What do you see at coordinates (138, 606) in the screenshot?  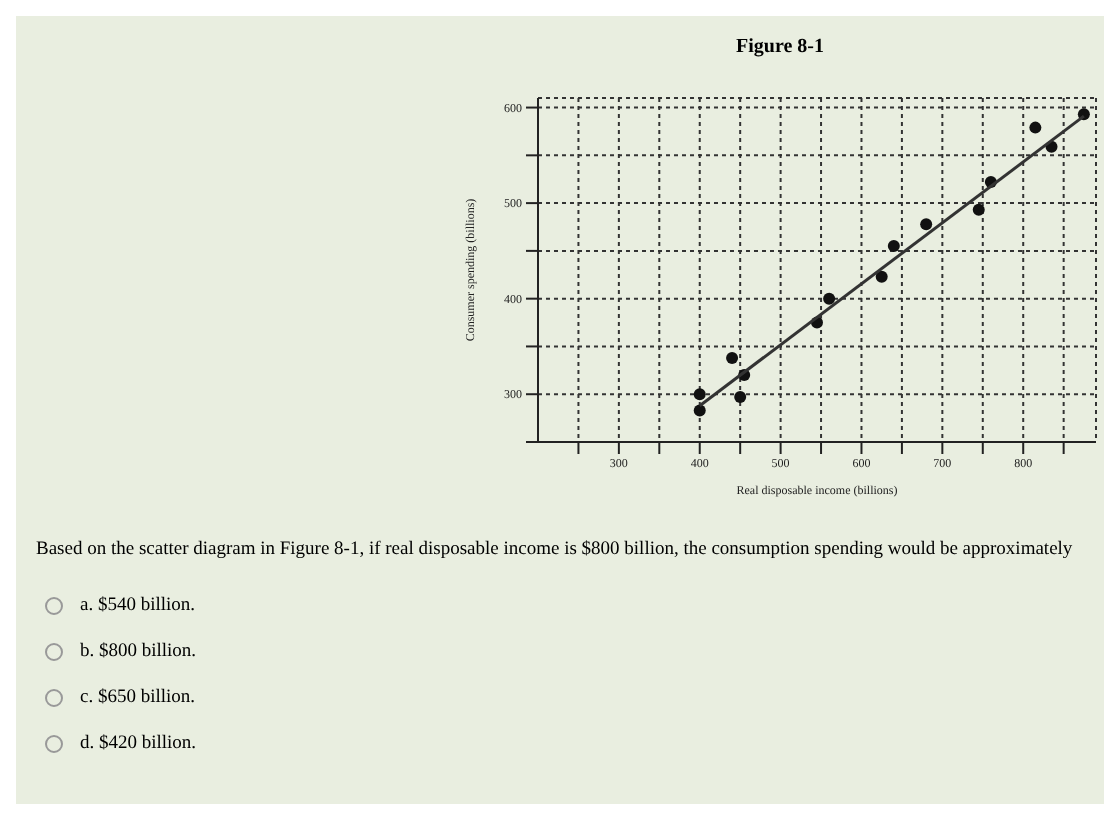 I see `text: a. $540 billion.` at bounding box center [138, 606].